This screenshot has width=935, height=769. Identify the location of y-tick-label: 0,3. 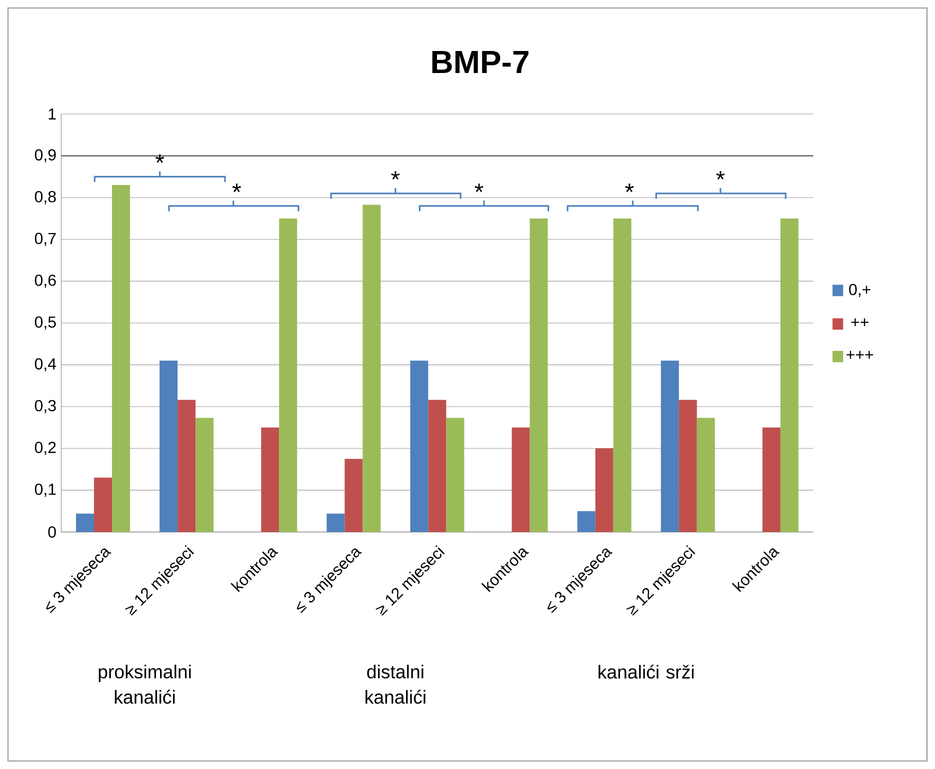
(45, 407).